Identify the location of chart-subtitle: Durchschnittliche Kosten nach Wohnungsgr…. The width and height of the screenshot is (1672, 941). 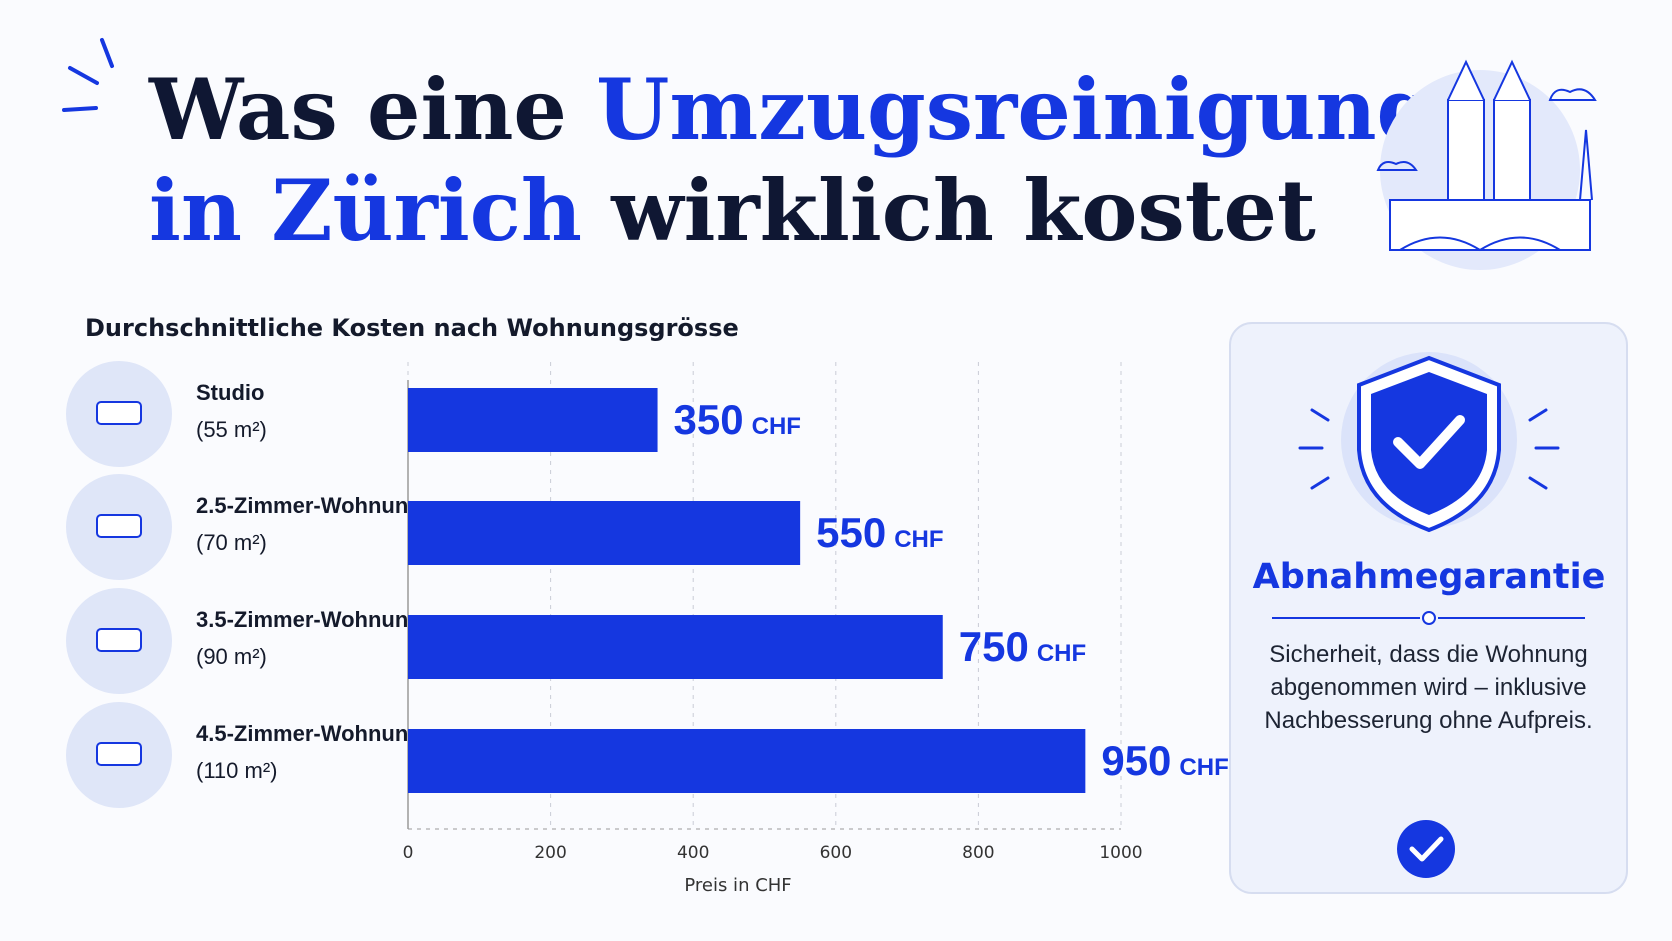
(412, 328).